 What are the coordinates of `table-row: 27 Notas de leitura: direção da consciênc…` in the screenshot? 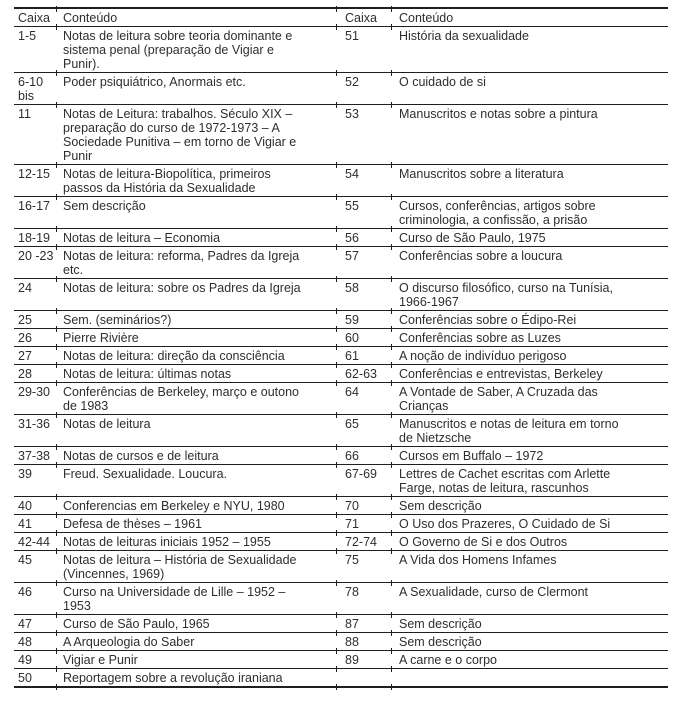 It's located at (341, 354).